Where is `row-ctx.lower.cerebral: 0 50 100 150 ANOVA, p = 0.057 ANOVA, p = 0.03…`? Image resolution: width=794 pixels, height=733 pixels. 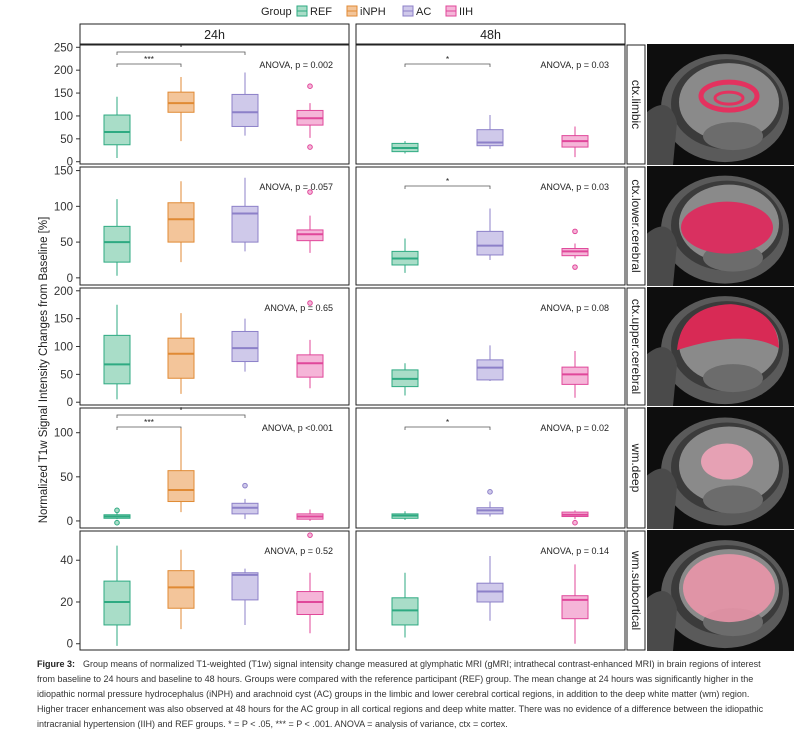 row-ctx.lower.cerebral: 0 50 100 150 ANOVA, p = 0.057 ANOVA, p = 0.03… is located at coordinates (350, 226).